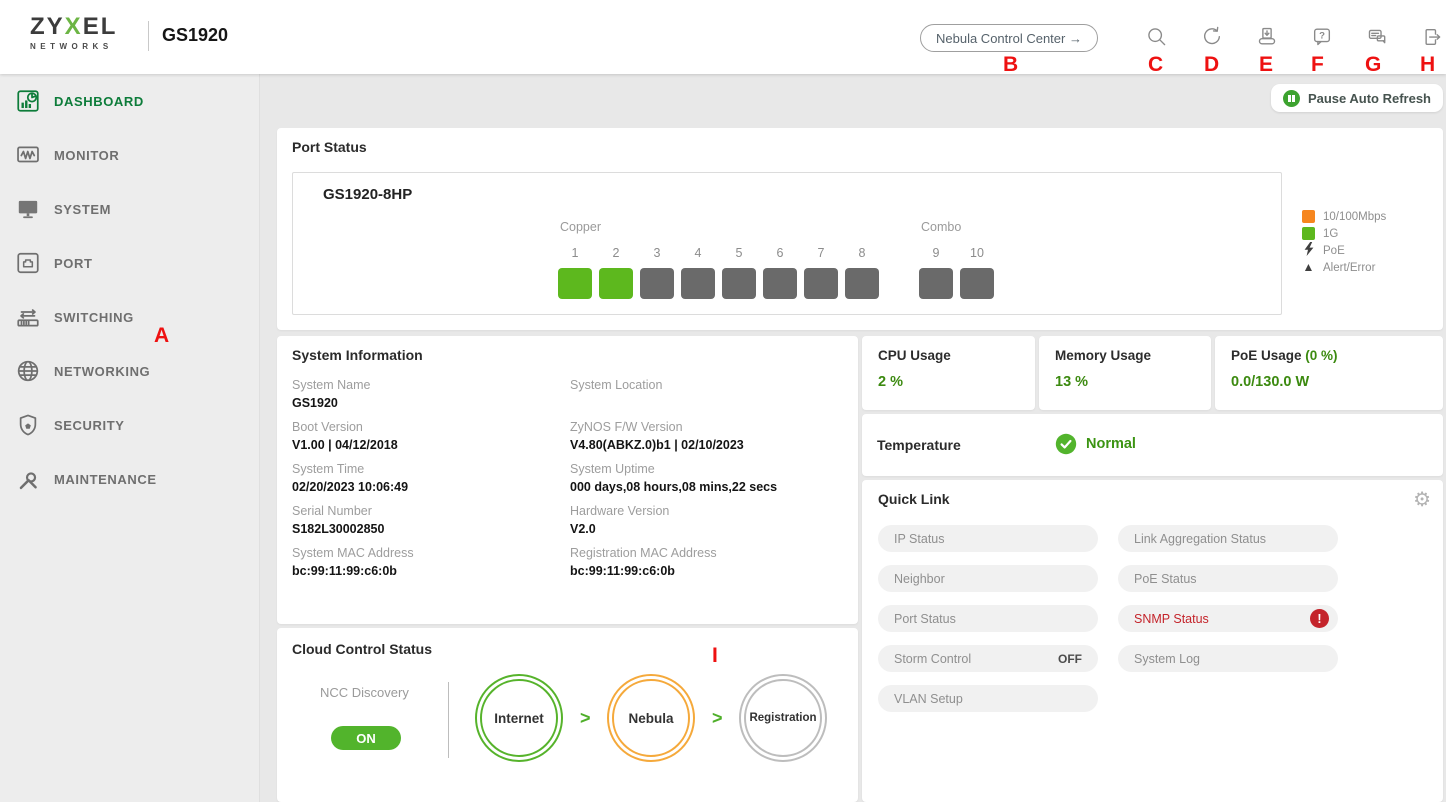  I want to click on quick-link-poe-status: PoE Status, so click(1228, 578).